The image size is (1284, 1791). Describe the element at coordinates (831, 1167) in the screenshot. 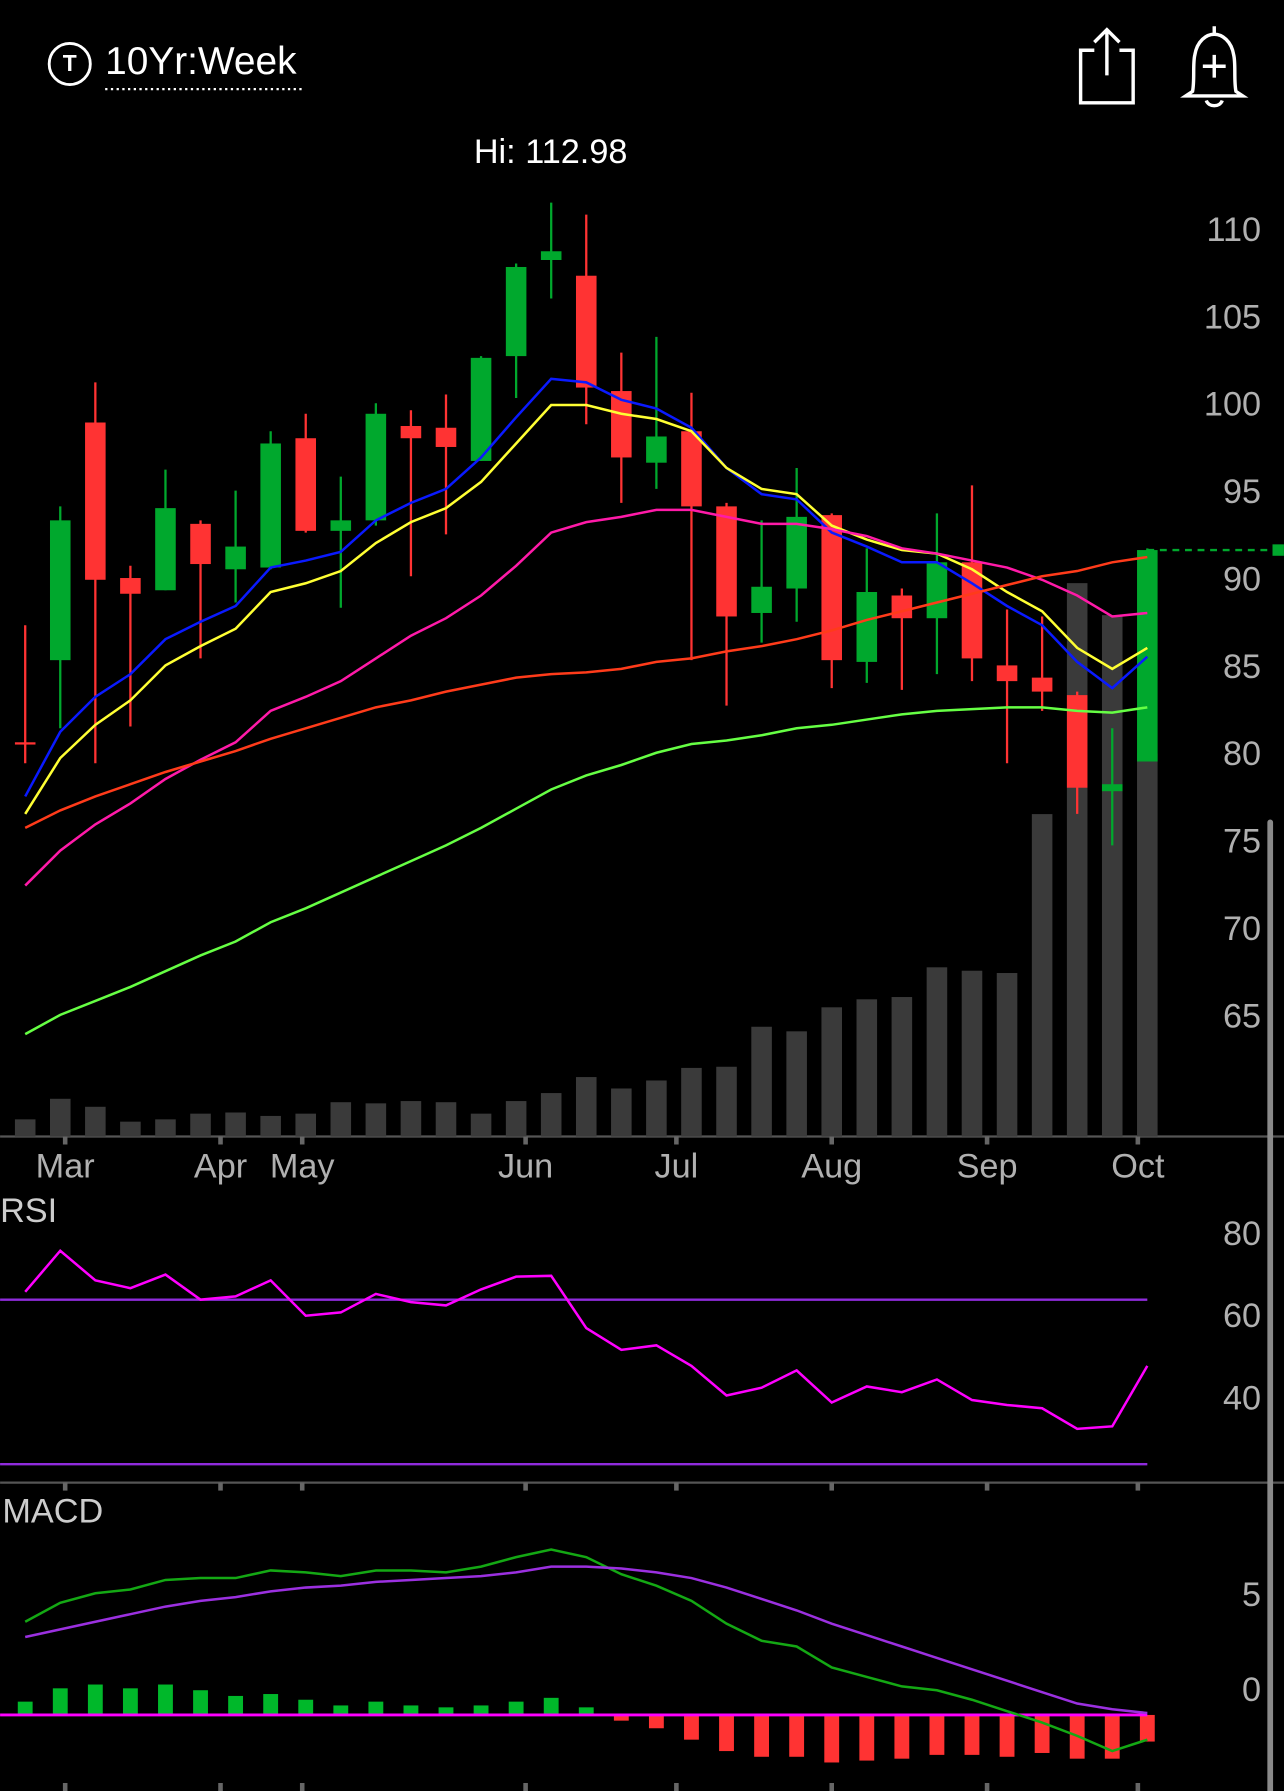

I see `x-tick-label: Aug` at that location.